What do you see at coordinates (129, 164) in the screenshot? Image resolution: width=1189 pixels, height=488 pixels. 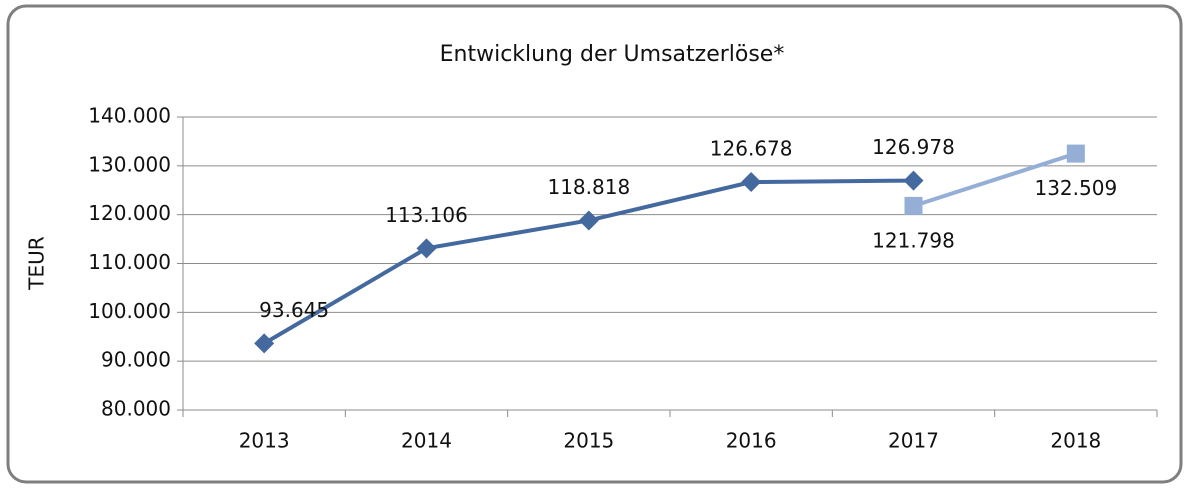 I see `y-tick-label: 130.000` at bounding box center [129, 164].